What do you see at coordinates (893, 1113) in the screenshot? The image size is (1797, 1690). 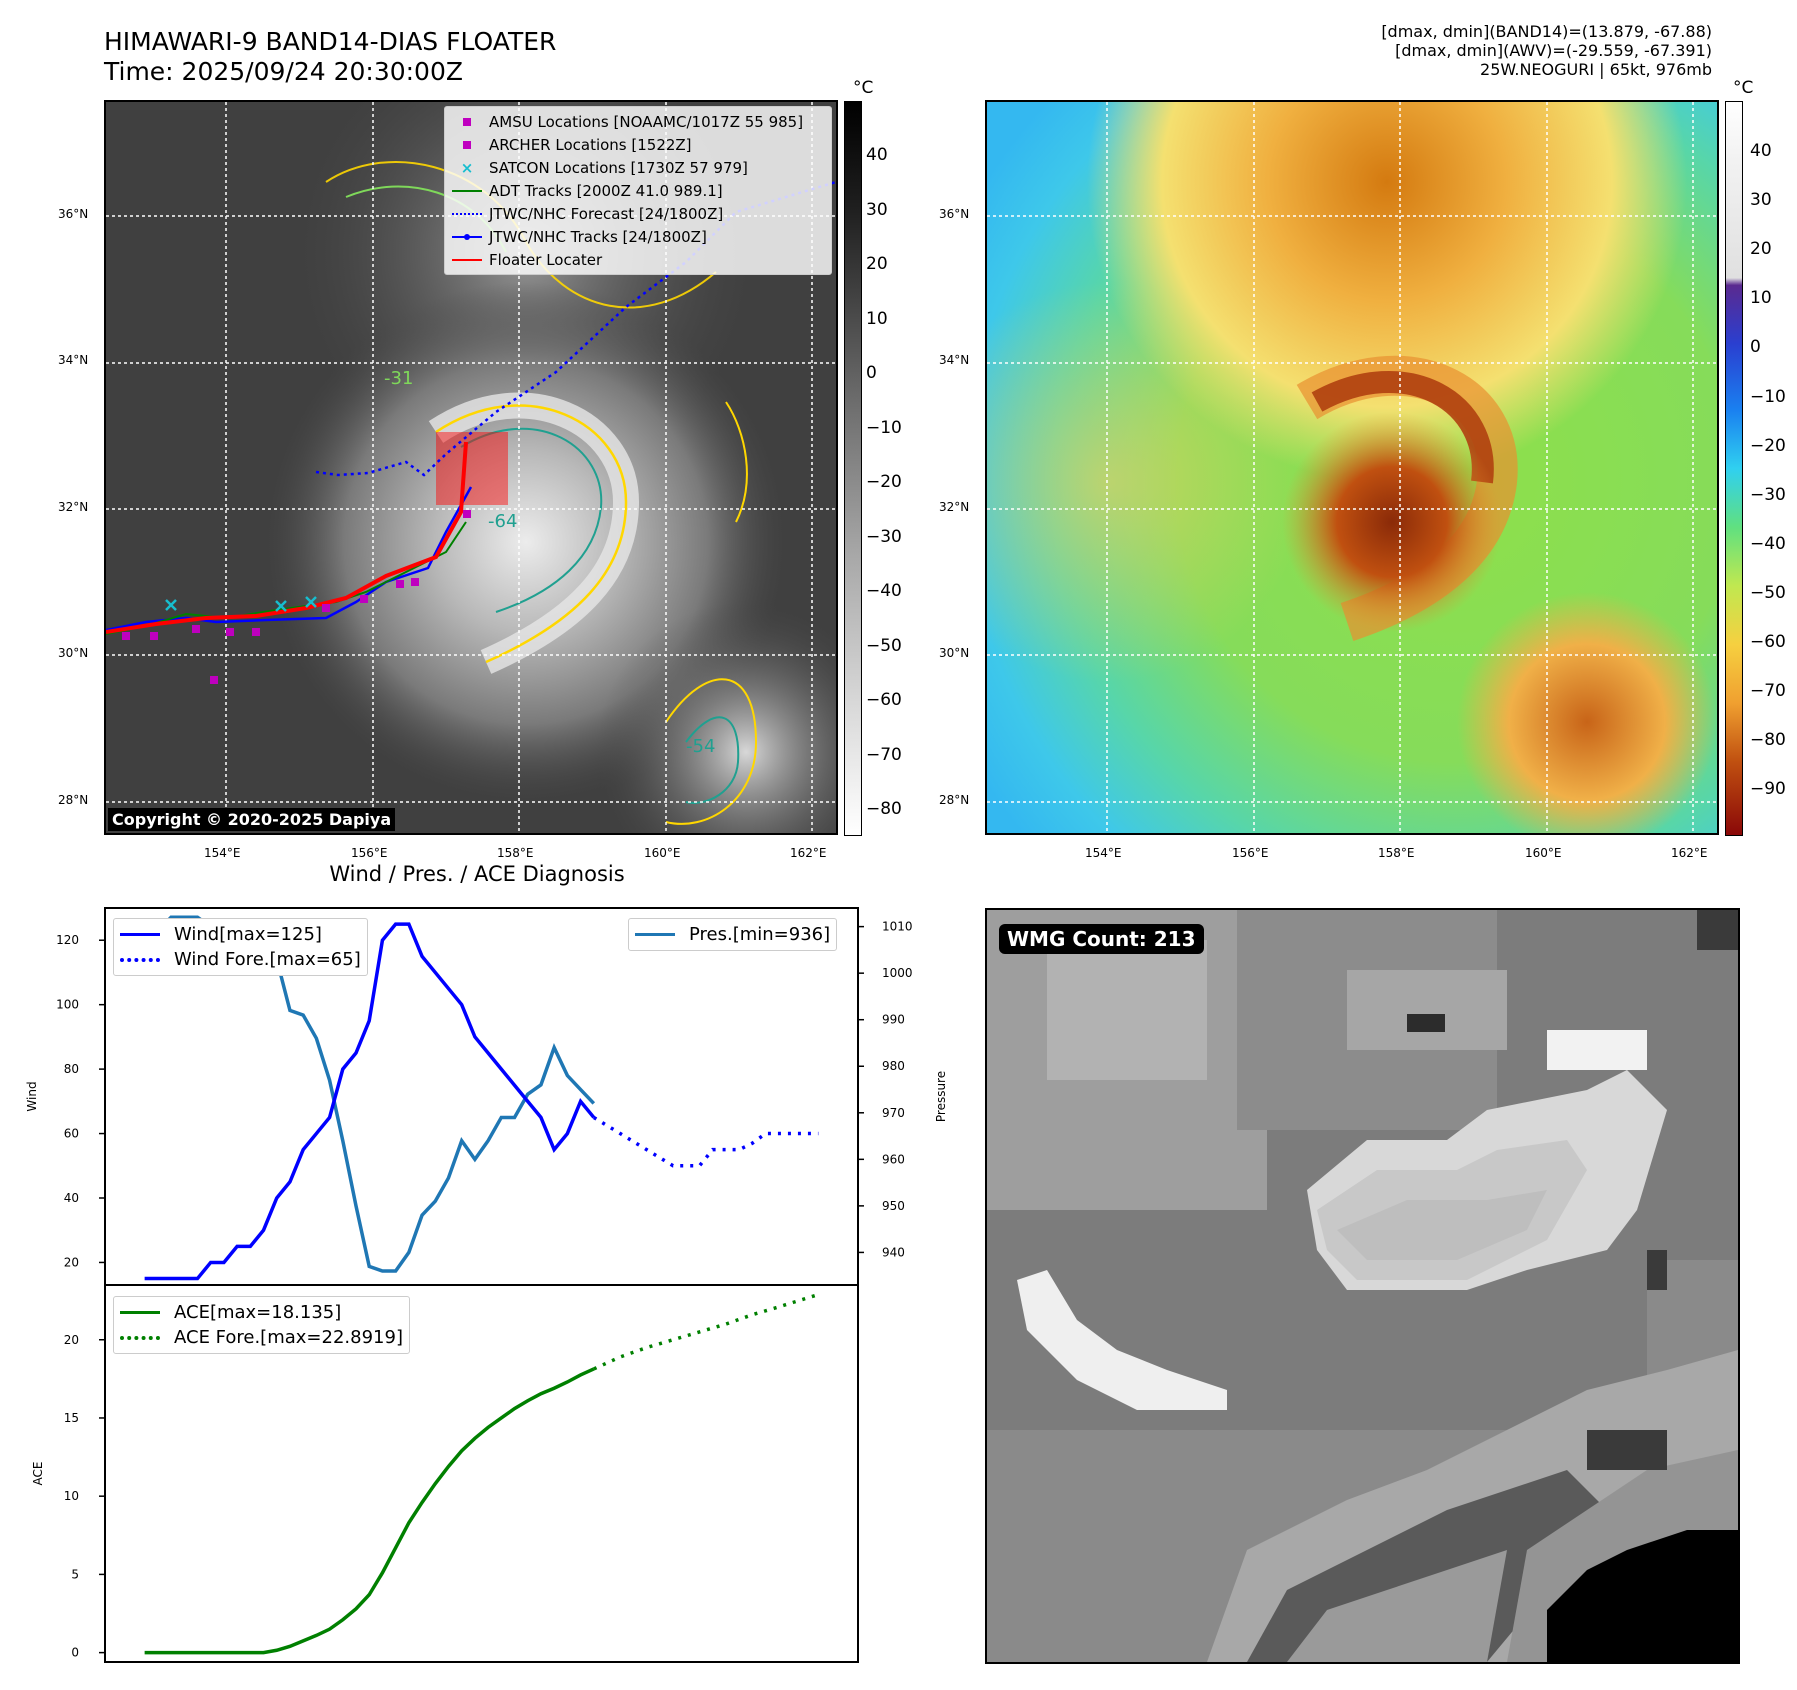 I see `pressure-y-tick-label: 970` at bounding box center [893, 1113].